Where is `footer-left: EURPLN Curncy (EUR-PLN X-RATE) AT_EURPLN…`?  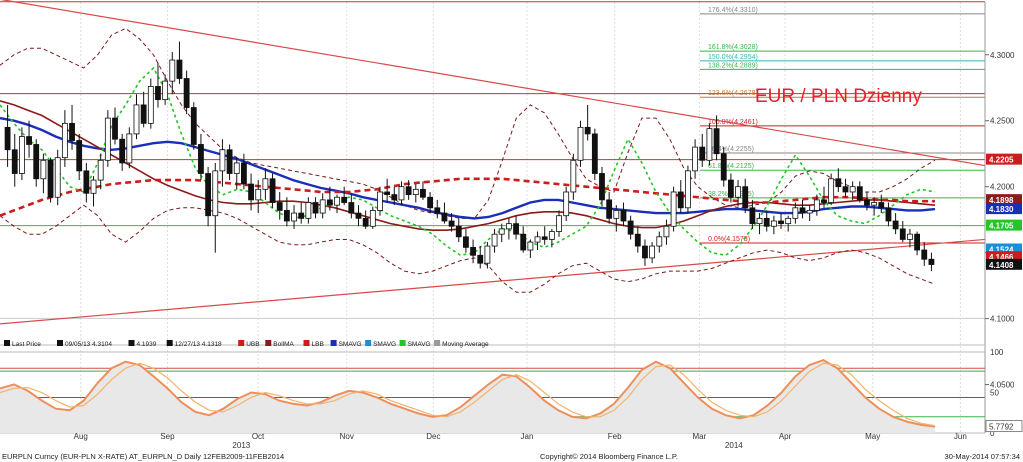
footer-left: EURPLN Curncy (EUR-PLN X-RATE) AT_EURPLN… is located at coordinates (143, 456).